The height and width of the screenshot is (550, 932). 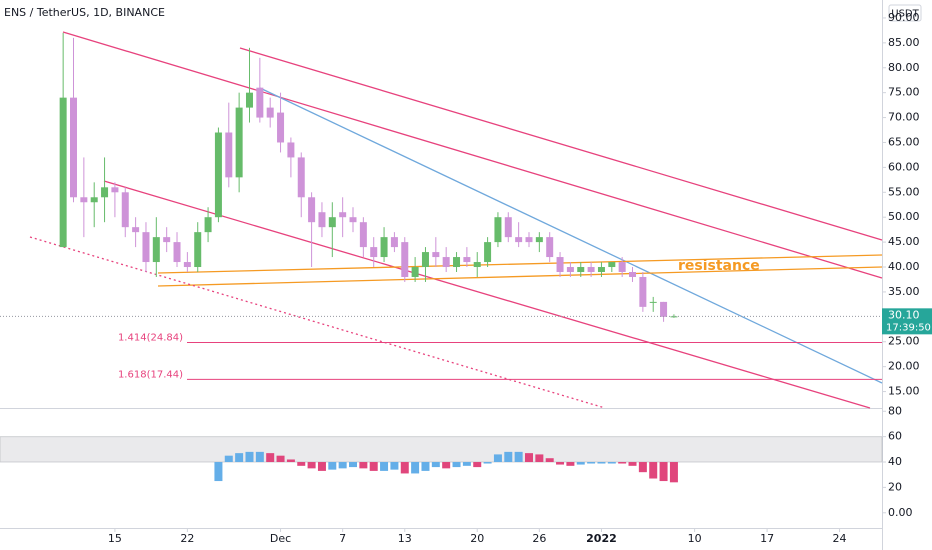 What do you see at coordinates (187, 538) in the screenshot?
I see `x-tick-label: 22` at bounding box center [187, 538].